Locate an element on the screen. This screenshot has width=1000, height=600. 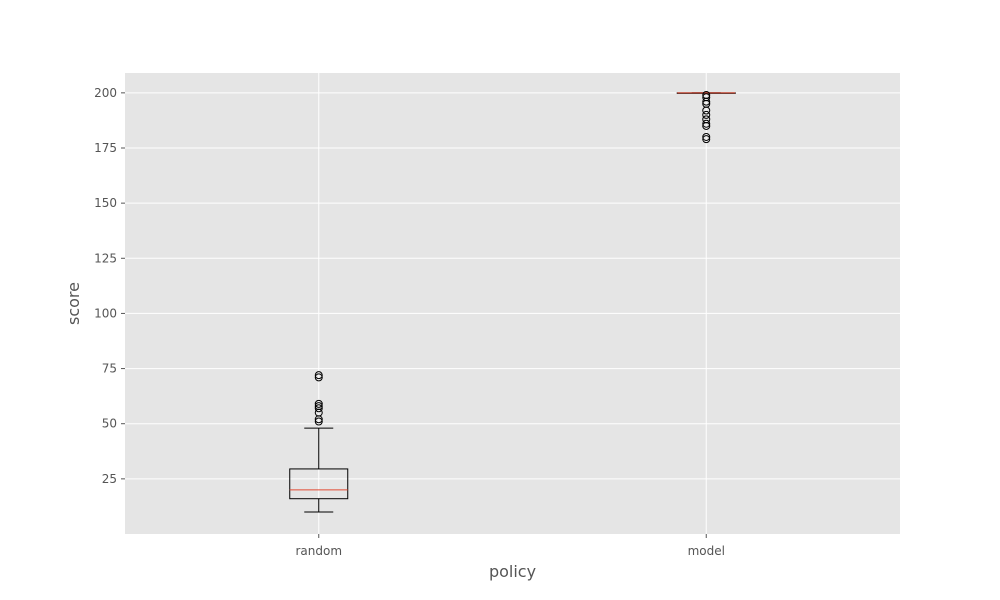
y-tick-label: 50 is located at coordinates (109, 424).